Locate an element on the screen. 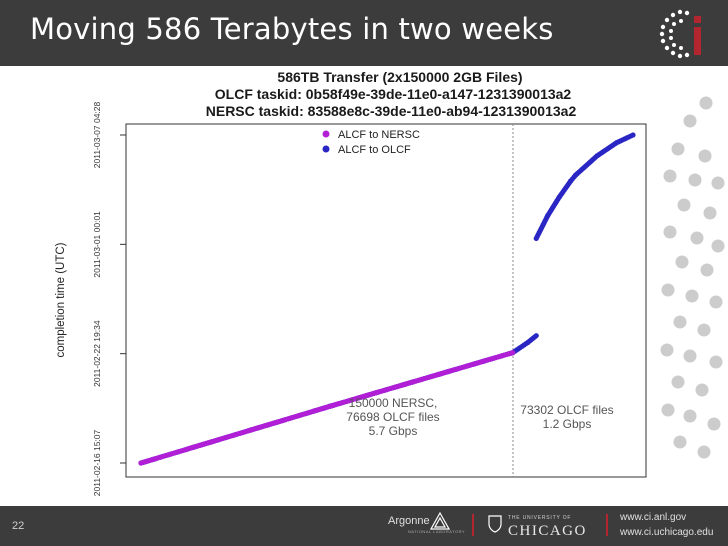  y-tick-label: 2011-02-16 15:07 is located at coordinates (97, 462).